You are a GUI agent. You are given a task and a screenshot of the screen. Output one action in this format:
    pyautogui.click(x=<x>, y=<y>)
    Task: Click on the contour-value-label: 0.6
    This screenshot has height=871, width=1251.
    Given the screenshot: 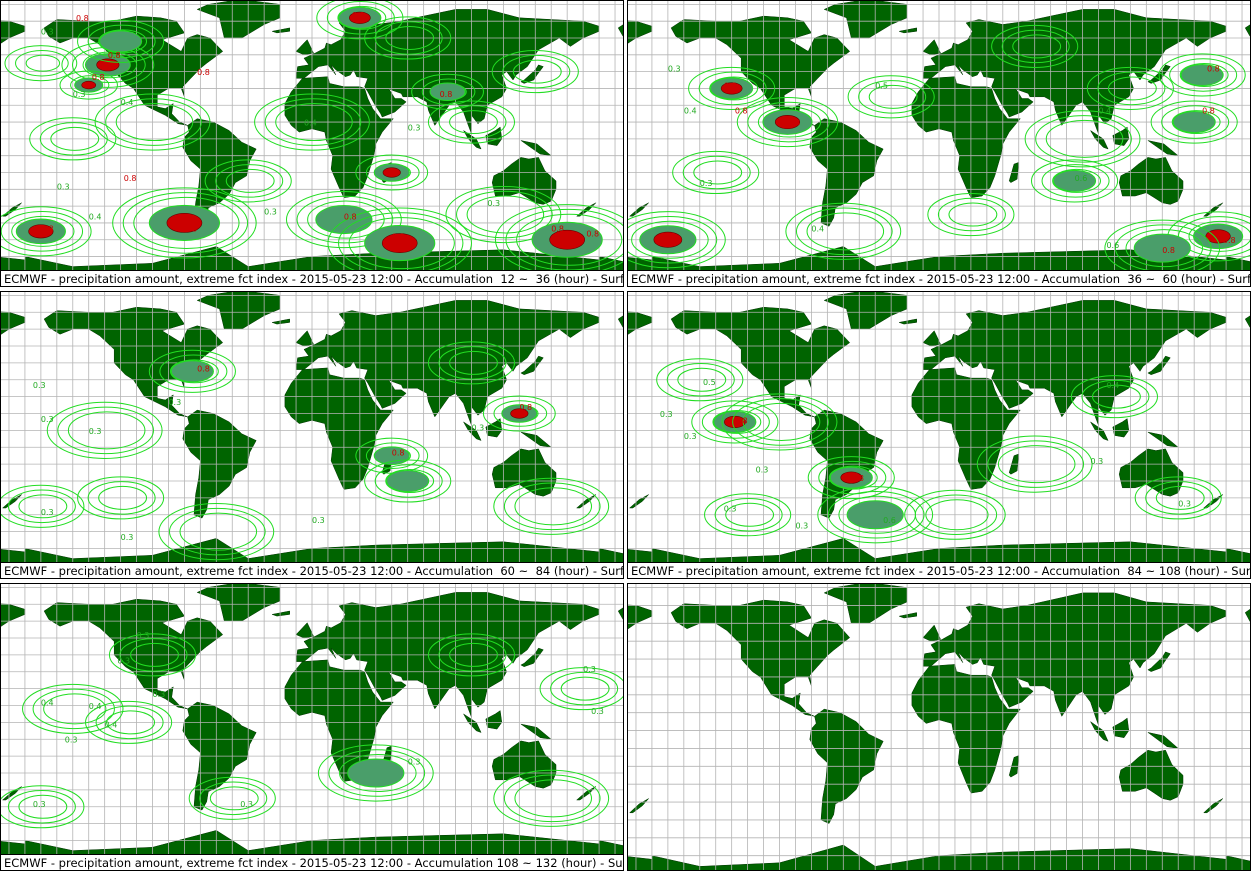 What is the action you would take?
    pyautogui.click(x=1081, y=178)
    